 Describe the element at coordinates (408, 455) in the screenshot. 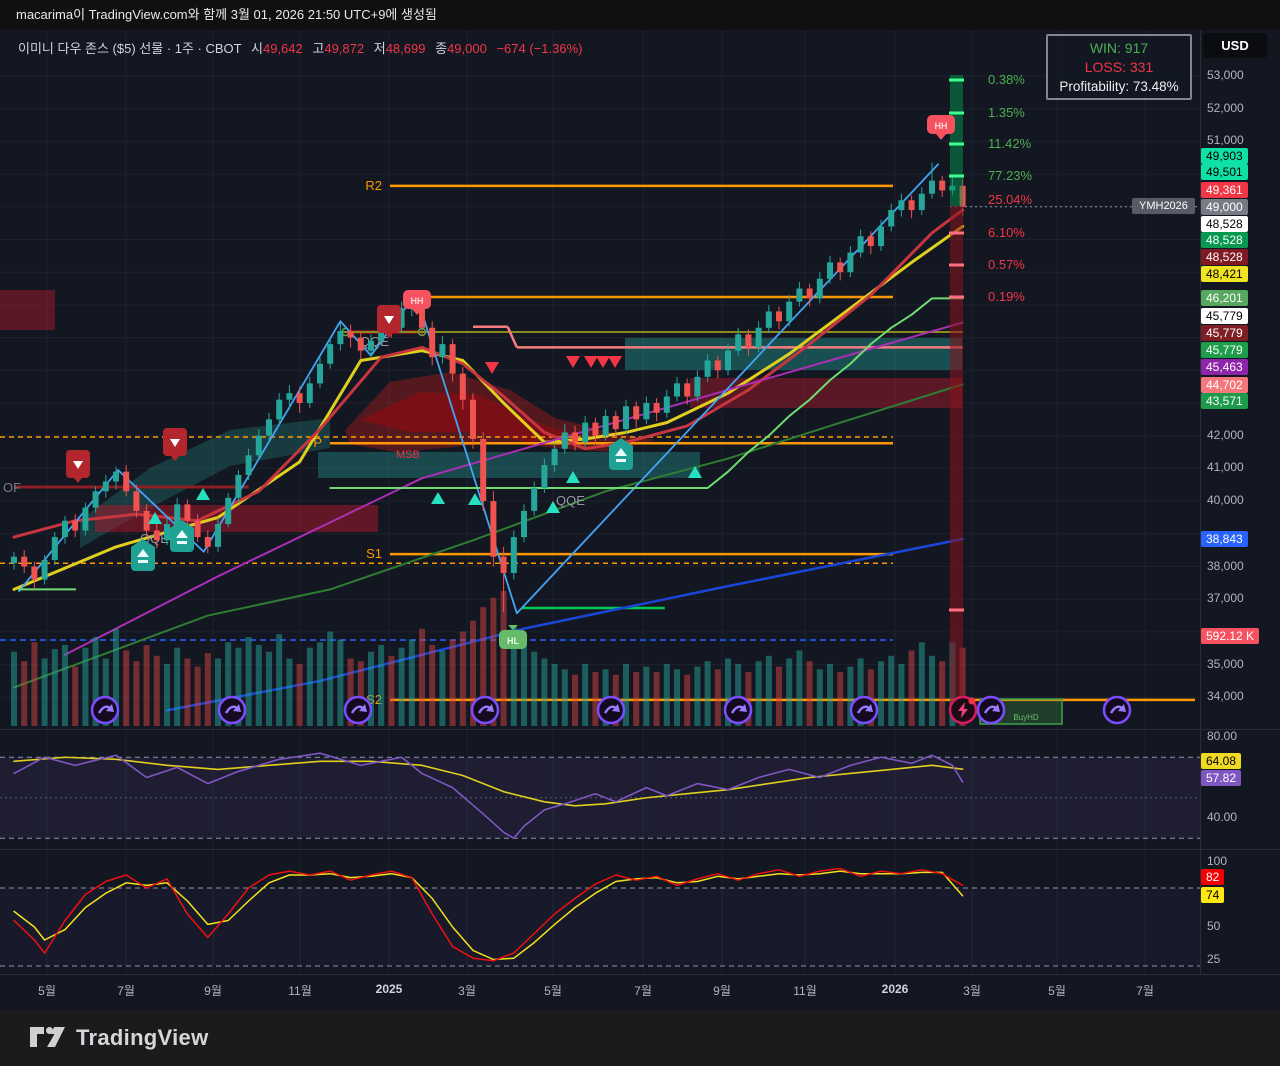

I see `annotation-msb: MSB` at that location.